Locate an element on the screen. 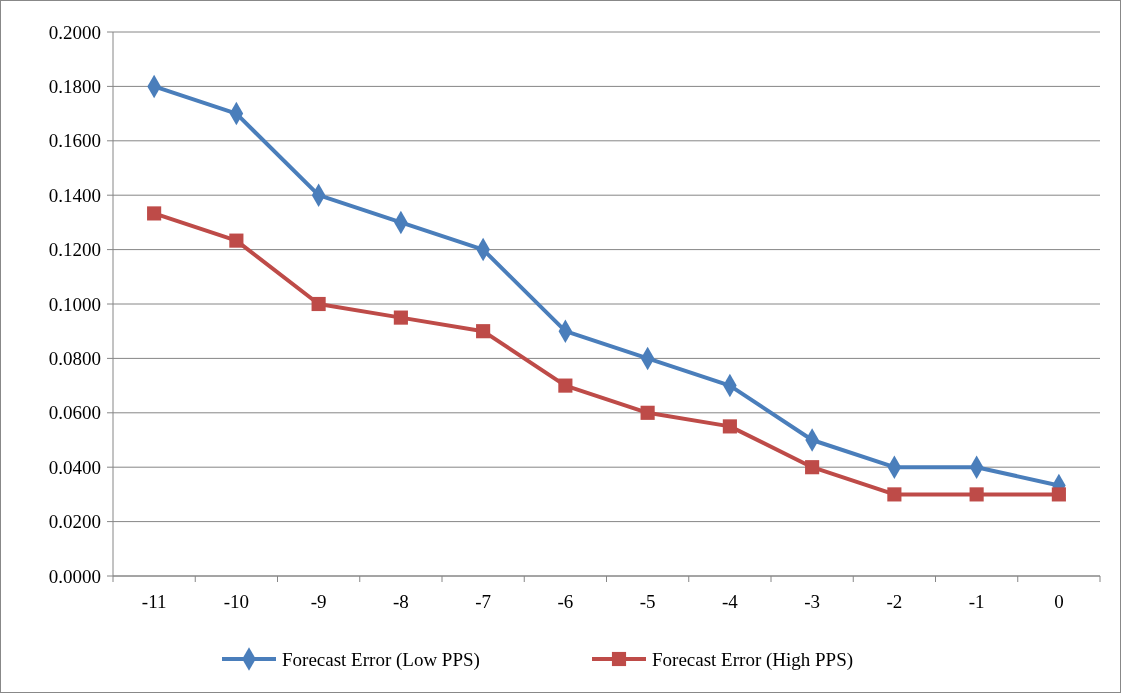 This screenshot has width=1121, height=693. x-tick-label: -1 is located at coordinates (976, 601).